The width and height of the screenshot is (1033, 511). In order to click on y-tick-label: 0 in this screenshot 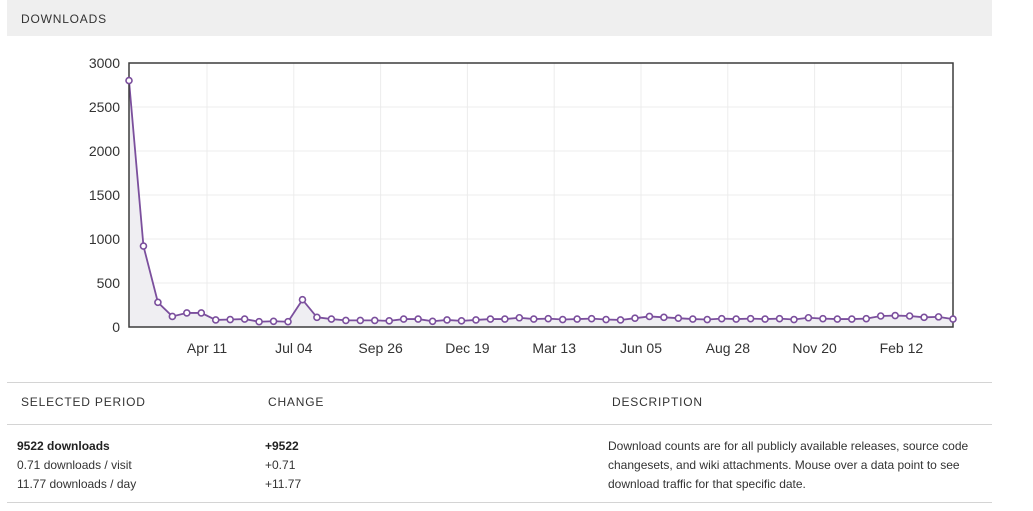, I will do `click(116, 327)`.